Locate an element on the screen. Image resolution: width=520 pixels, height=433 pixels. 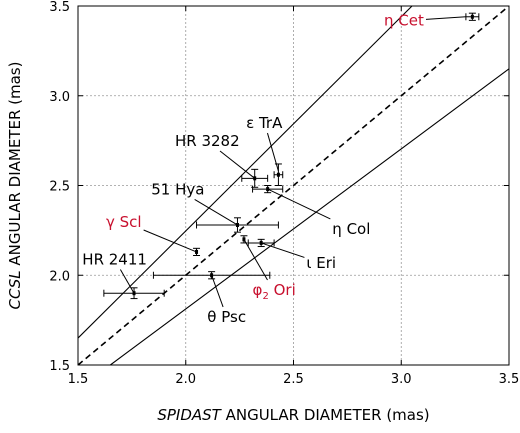
x-tick-label: 3.5 is located at coordinates (509, 379).